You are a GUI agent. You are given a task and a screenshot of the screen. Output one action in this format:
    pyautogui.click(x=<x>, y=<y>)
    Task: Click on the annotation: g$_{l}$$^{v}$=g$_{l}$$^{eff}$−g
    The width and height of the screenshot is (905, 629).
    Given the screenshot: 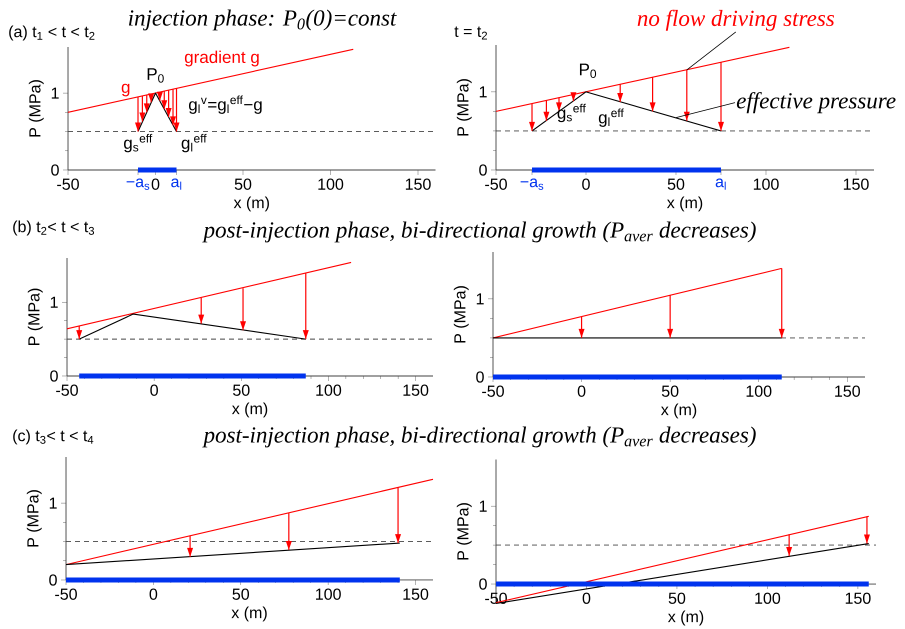 What is the action you would take?
    pyautogui.click(x=225, y=104)
    